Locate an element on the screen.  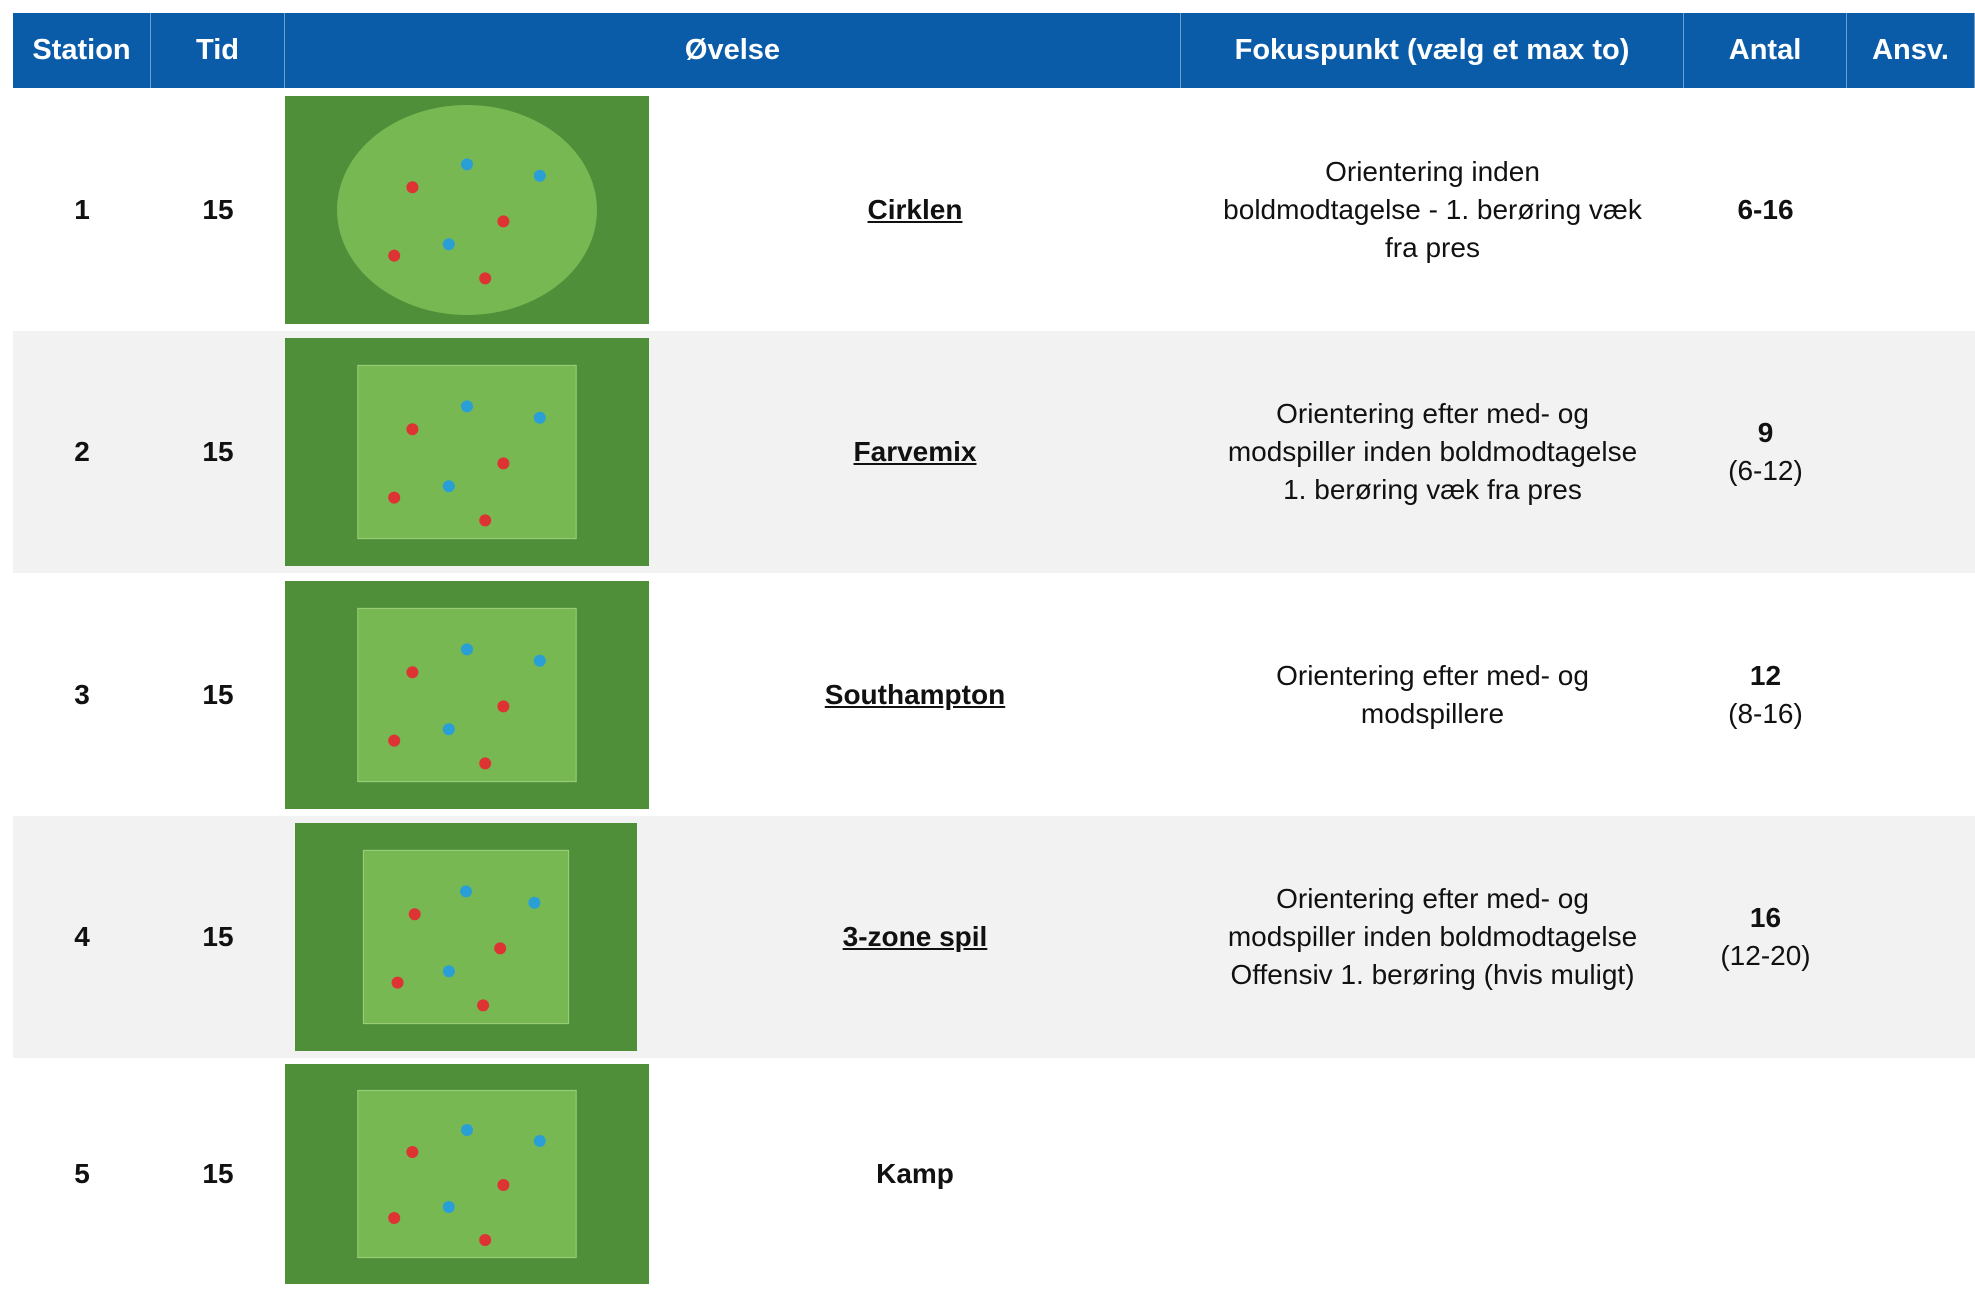
station: 5 is located at coordinates (82, 1173).